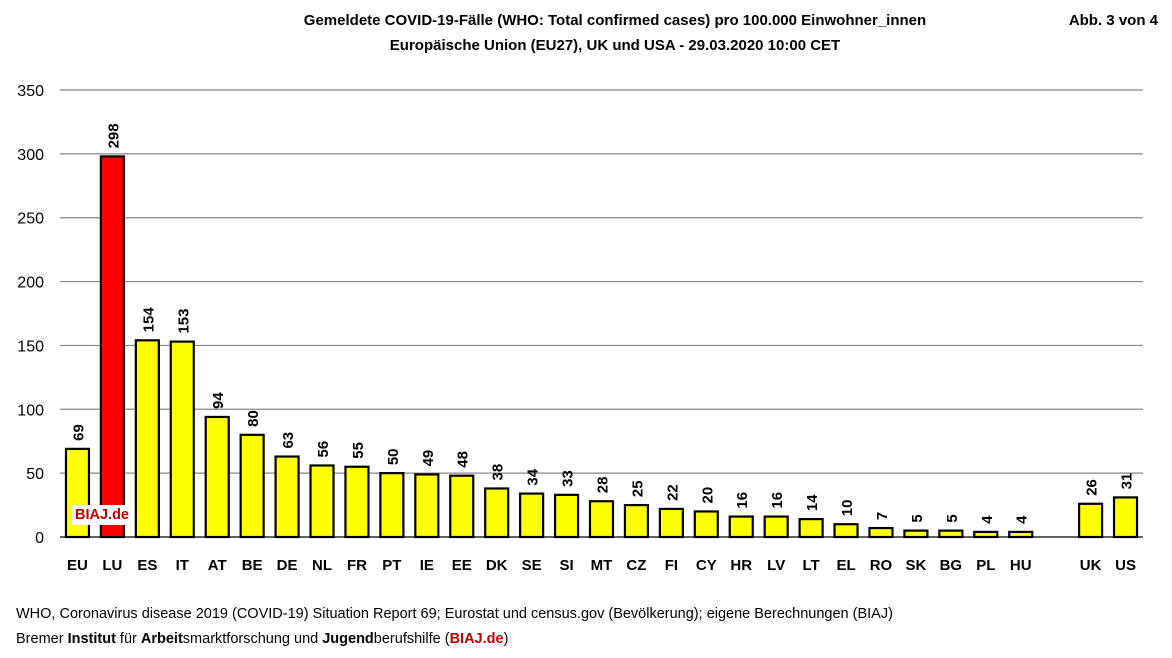 This screenshot has height=658, width=1172. Describe the element at coordinates (846, 531) in the screenshot. I see `bar-el` at that location.